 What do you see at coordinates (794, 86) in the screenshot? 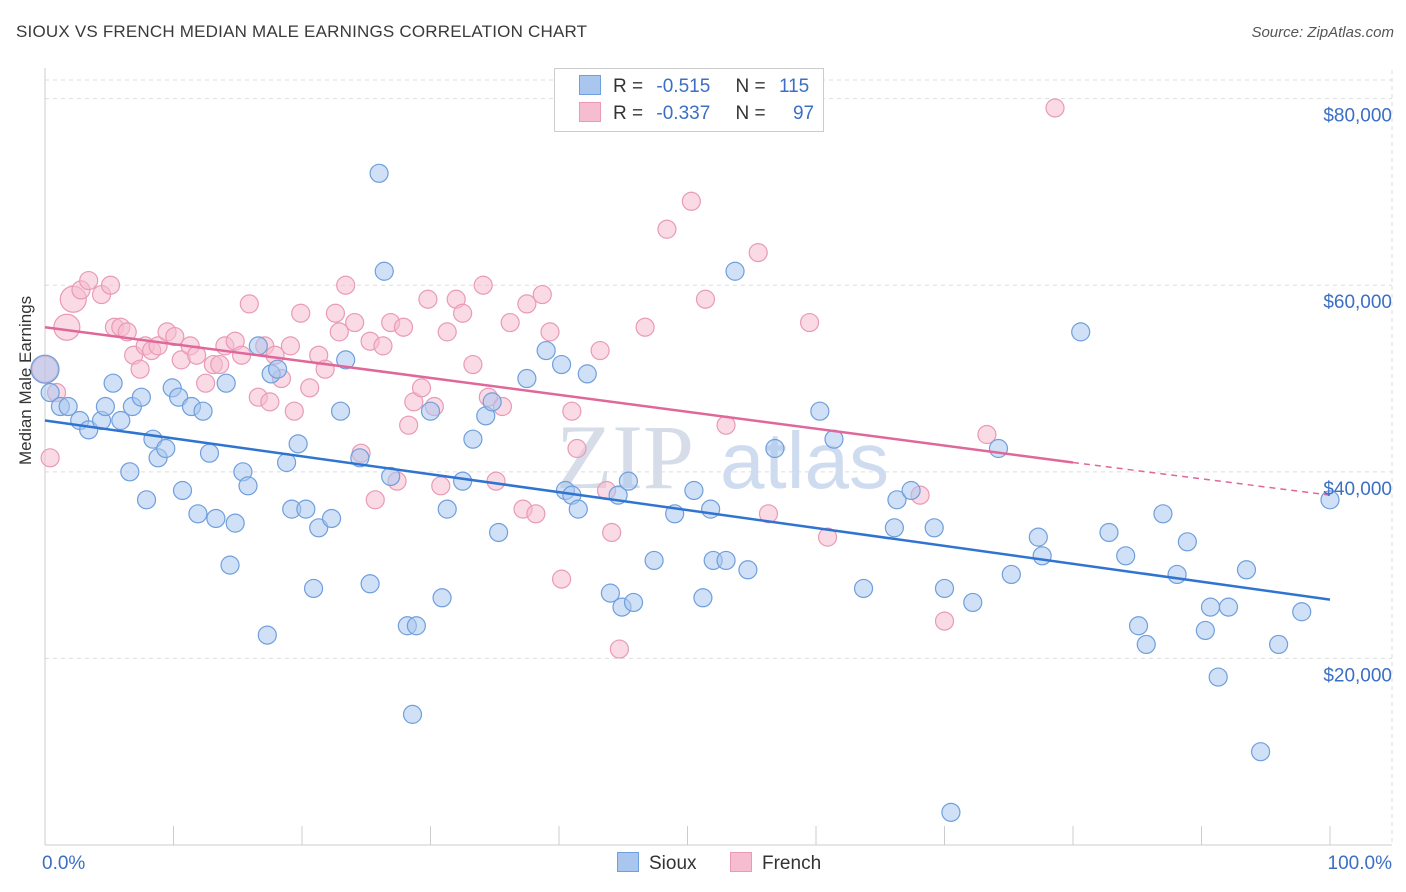
I see `sioux-n-value: 115` at bounding box center [794, 86].